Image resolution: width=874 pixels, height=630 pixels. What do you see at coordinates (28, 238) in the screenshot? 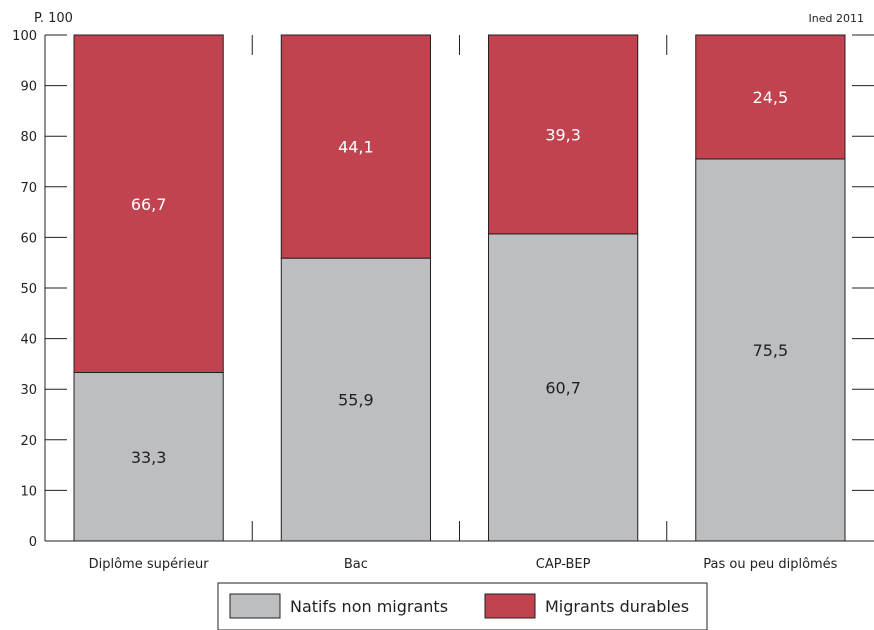
I see `y-tick-label: 60` at bounding box center [28, 238].